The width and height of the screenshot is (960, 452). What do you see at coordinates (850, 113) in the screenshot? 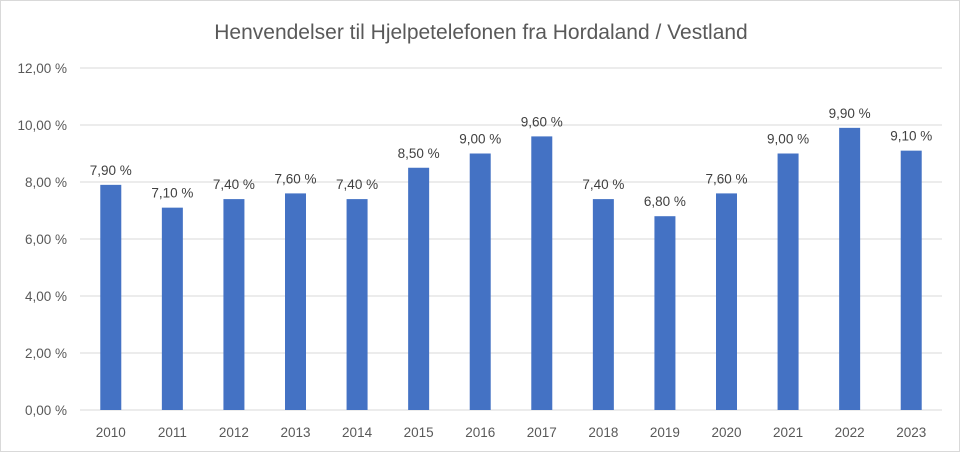
I see `data-label: 9,90 %` at bounding box center [850, 113].